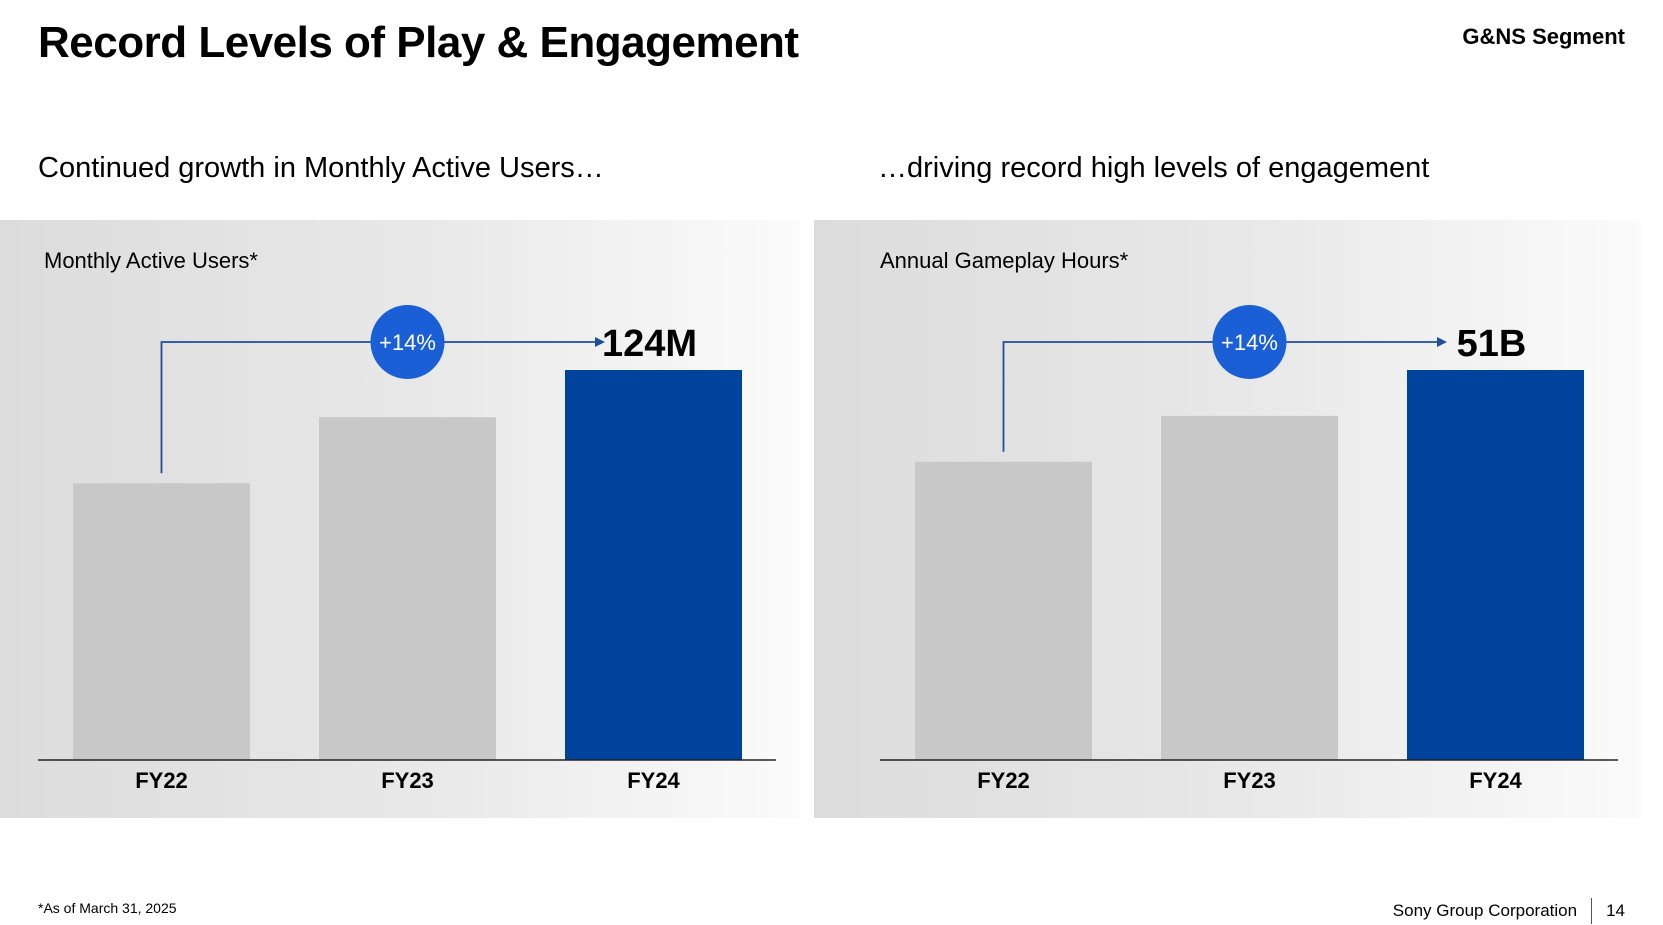 The width and height of the screenshot is (1663, 925). Describe the element at coordinates (151, 260) in the screenshot. I see `chart-title: Monthly Active Users*` at that location.